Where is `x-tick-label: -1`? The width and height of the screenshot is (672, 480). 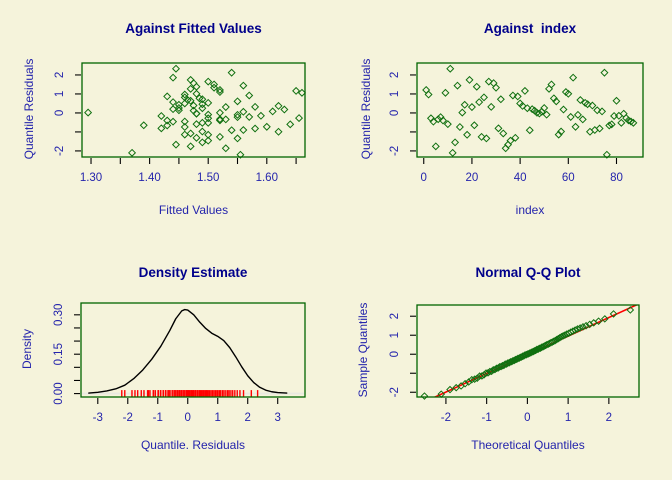 x-tick-label: -1 is located at coordinates (158, 418).